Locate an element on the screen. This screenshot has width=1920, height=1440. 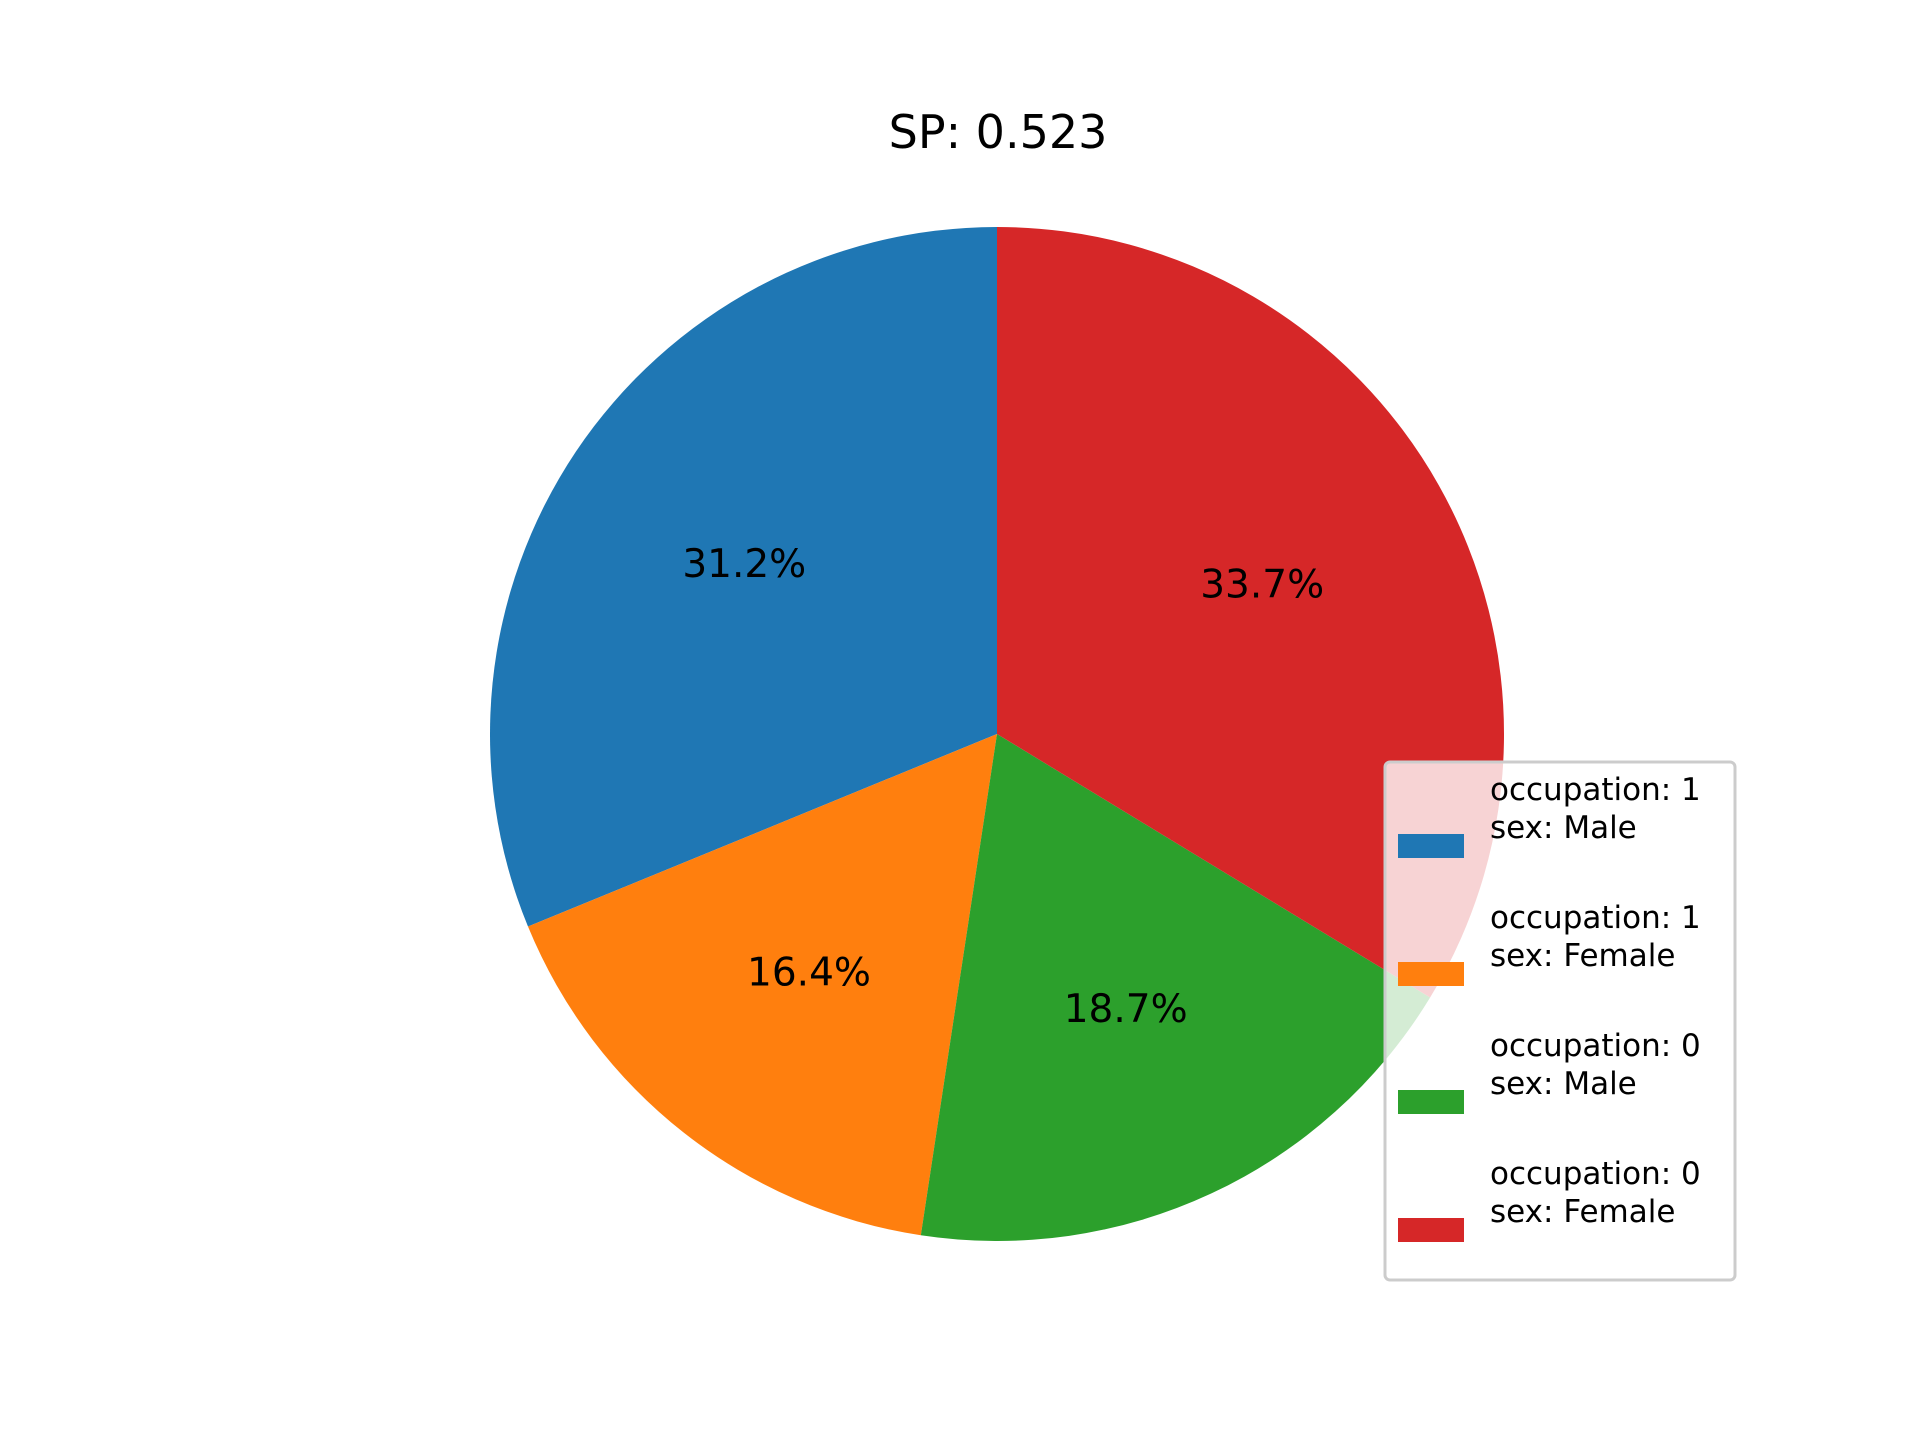
slice-percent-label: 31.2% is located at coordinates (744, 564).